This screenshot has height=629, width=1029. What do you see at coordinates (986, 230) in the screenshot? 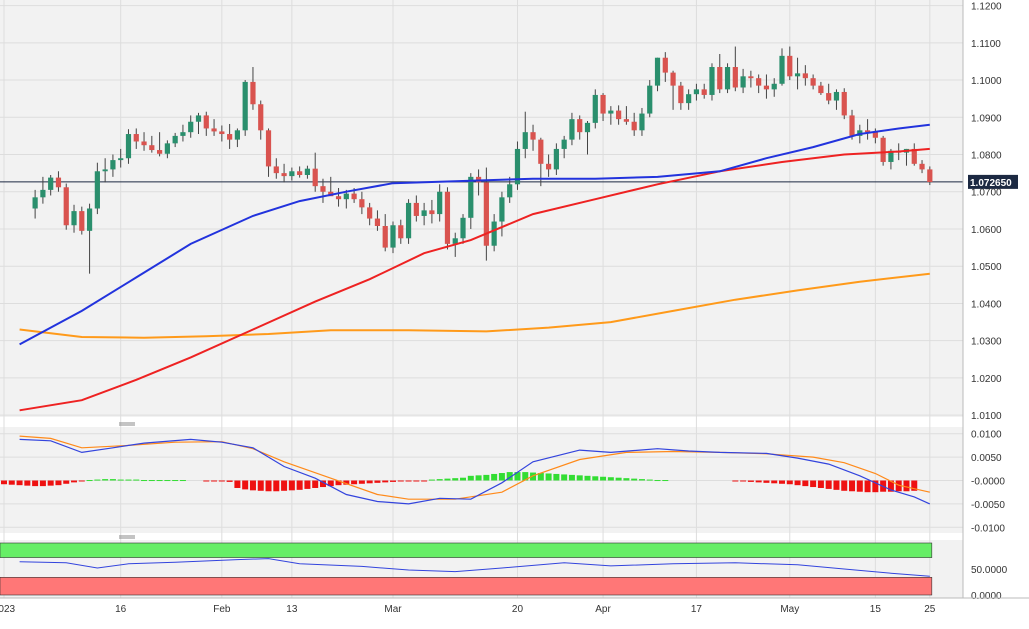
I see `price-tick-label: 1.0600` at bounding box center [986, 230].